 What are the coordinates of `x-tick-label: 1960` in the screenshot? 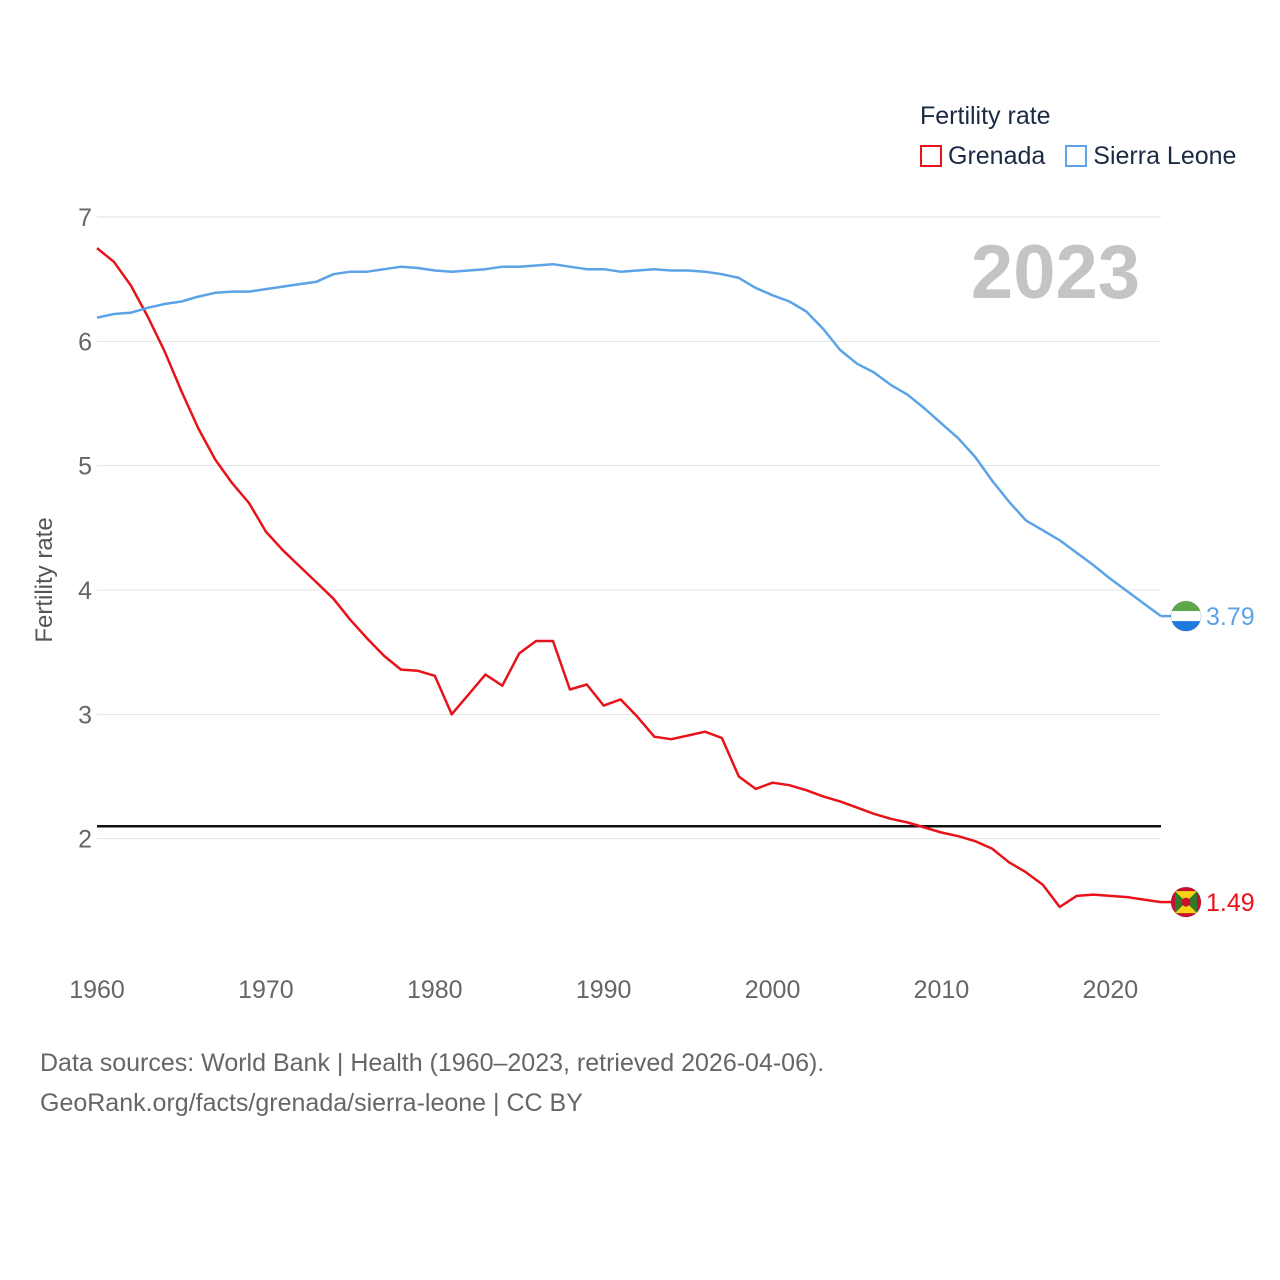 It's located at (97, 990).